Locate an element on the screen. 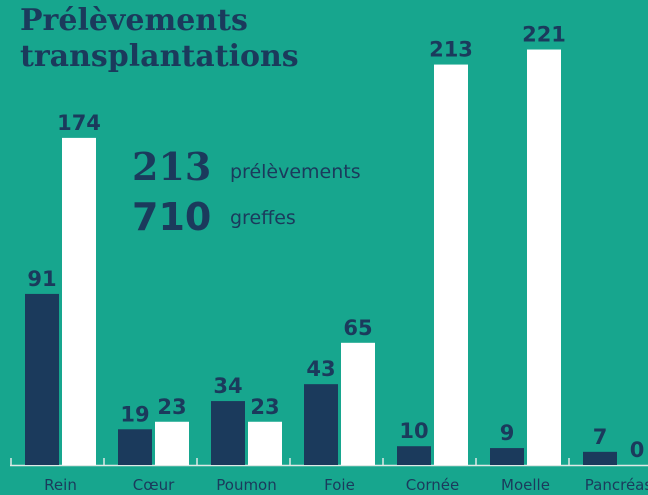 Image resolution: width=648 pixels, height=495 pixels. value-label: 9 is located at coordinates (507, 433).